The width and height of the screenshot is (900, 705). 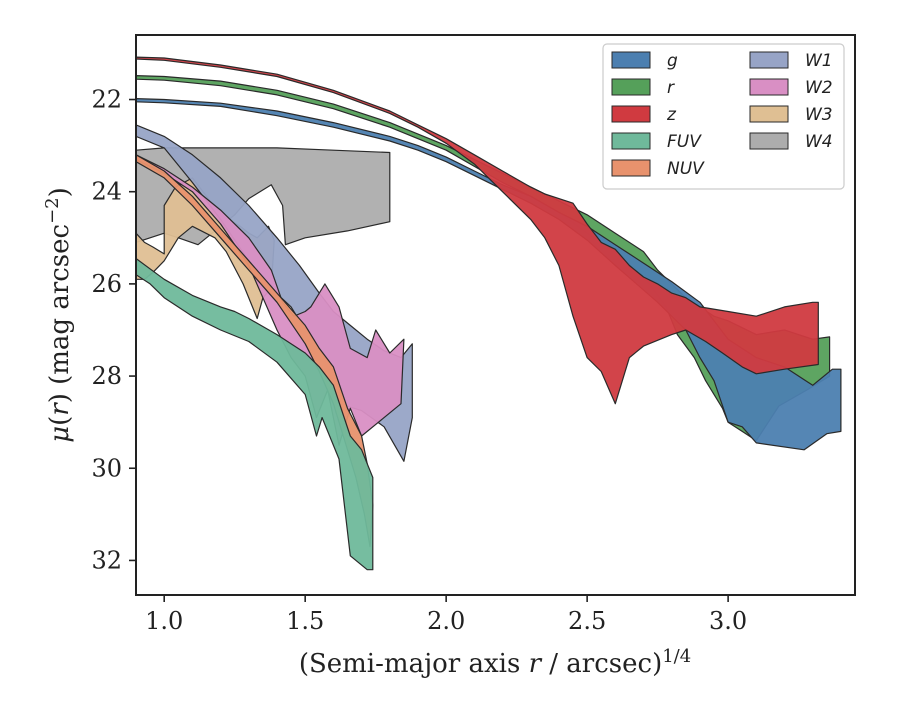 I want to click on legend-swatch-w1, so click(x=769, y=60).